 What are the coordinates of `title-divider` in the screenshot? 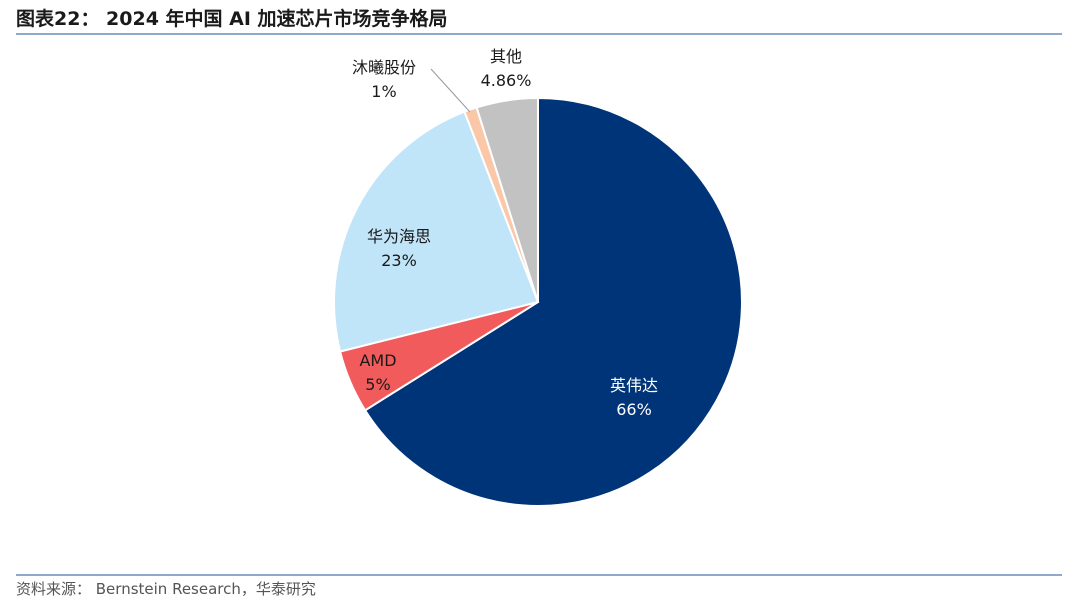 It's located at (539, 34).